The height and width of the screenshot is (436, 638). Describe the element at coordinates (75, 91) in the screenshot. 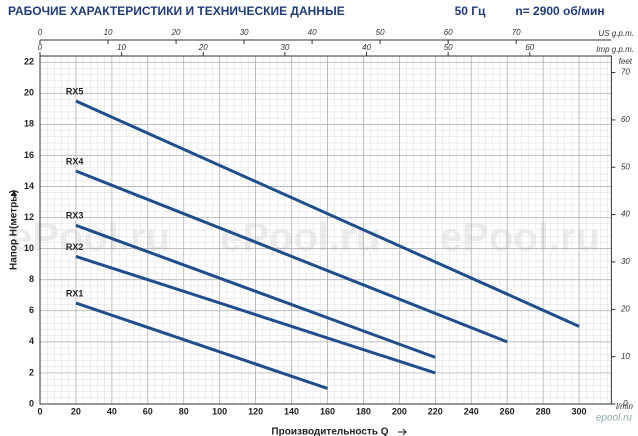

I see `series-label: RX5` at that location.